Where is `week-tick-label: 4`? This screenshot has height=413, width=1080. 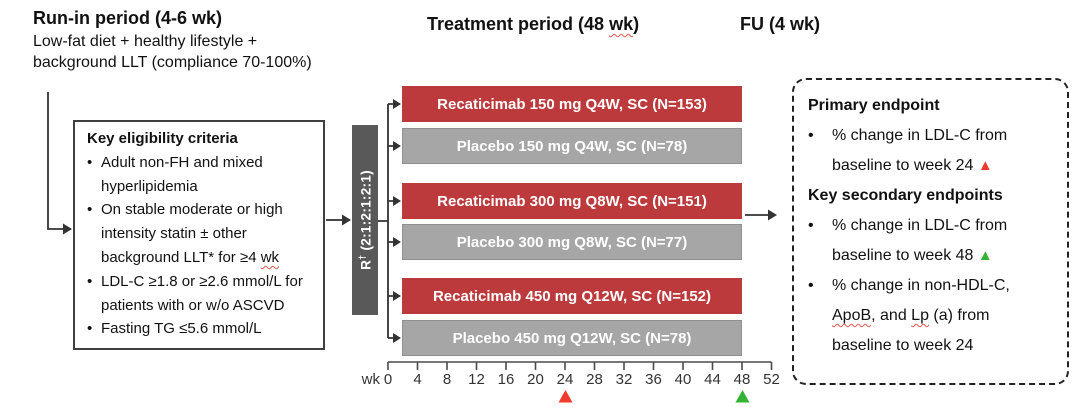
week-tick-label: 4 is located at coordinates (417, 379).